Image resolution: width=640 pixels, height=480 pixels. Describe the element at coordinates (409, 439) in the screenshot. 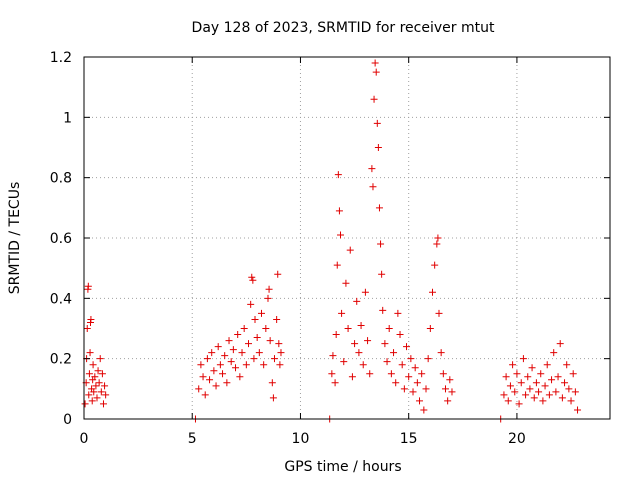

I see `x-tick-label: 15` at that location.